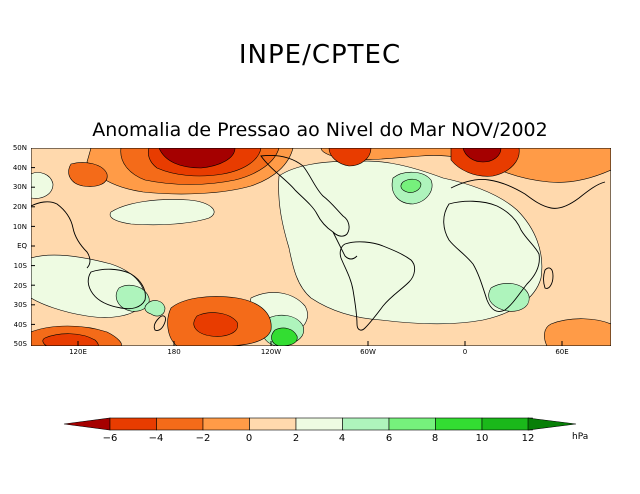 Image resolution: width=640 pixels, height=494 pixels. I want to click on lat-label-50n: 50N, so click(19, 148).